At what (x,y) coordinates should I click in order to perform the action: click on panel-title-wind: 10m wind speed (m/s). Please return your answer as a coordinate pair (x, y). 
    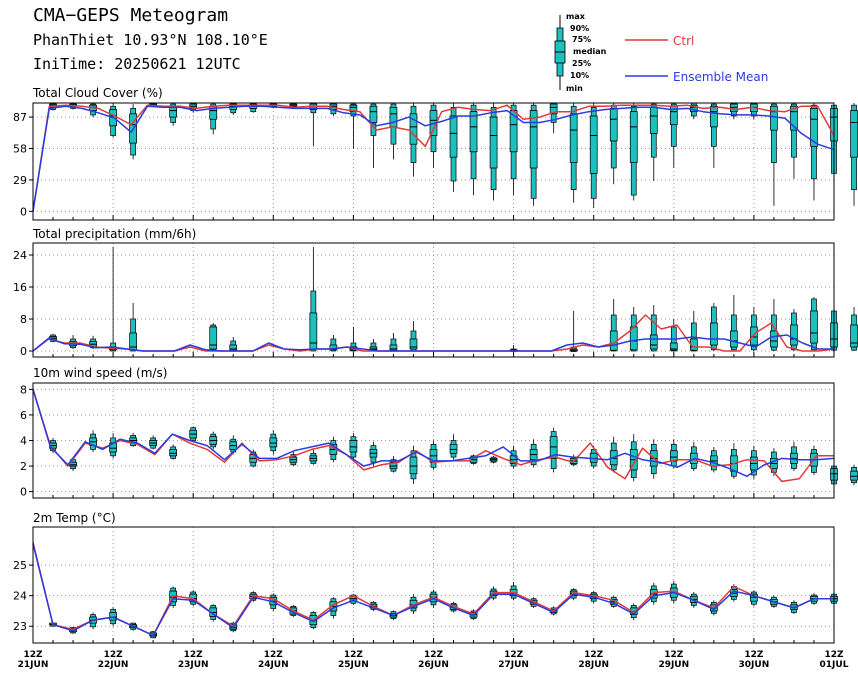
    Looking at the image, I should click on (100, 373).